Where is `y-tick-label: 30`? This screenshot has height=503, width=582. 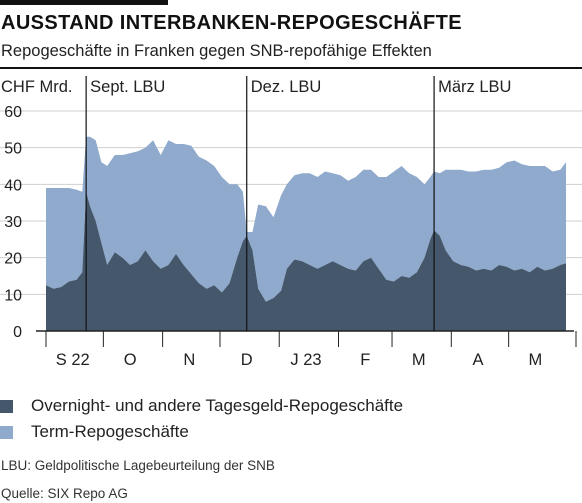 y-tick-label: 30 is located at coordinates (13, 222).